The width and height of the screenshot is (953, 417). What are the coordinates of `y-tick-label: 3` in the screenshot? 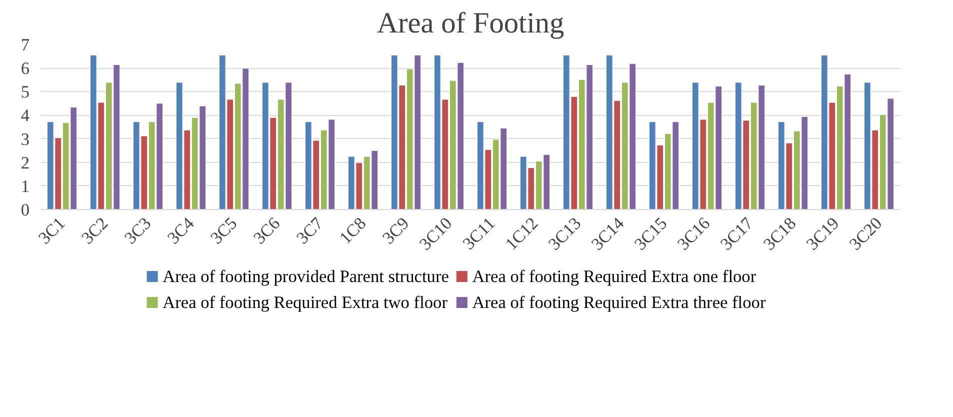 It's located at (25, 139).